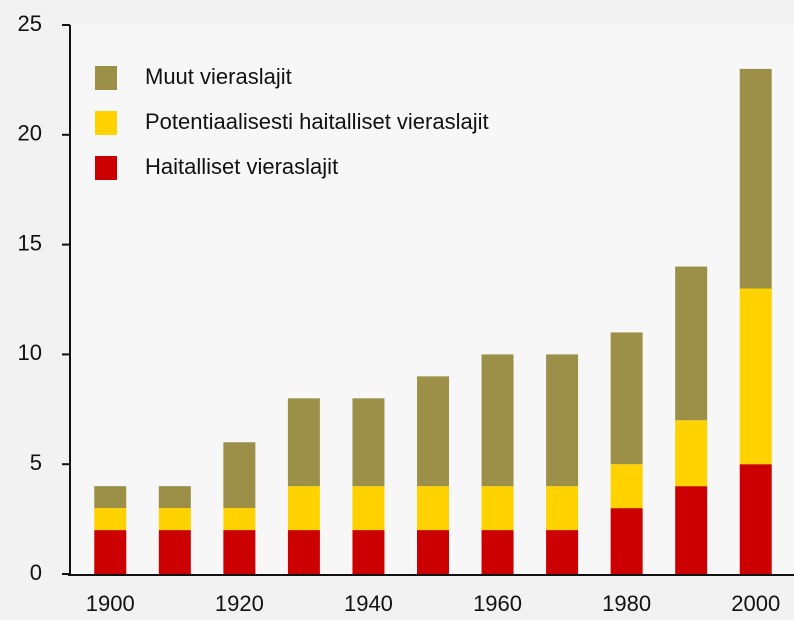 Image resolution: width=794 pixels, height=620 pixels. What do you see at coordinates (110, 603) in the screenshot?
I see `x-tick-label: 1900` at bounding box center [110, 603].